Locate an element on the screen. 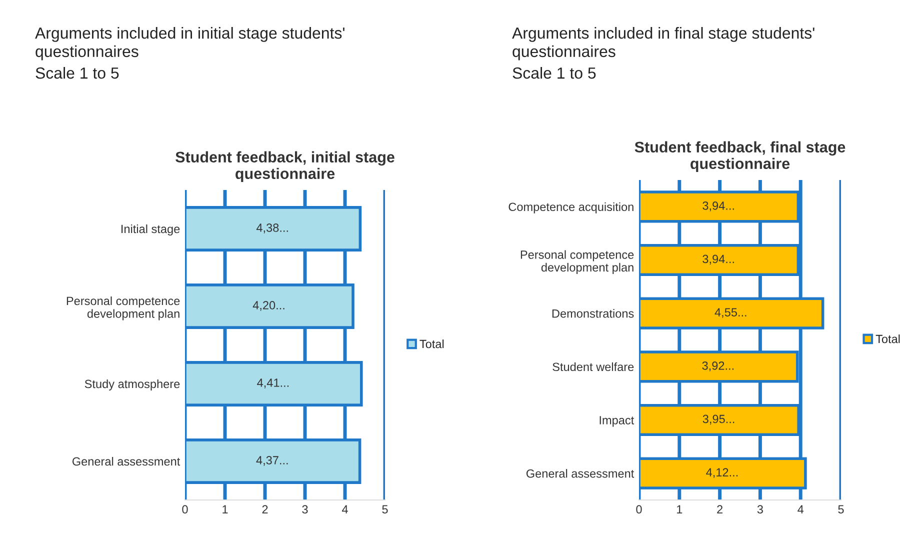  y-tick-label: Student welfare is located at coordinates (593, 367).